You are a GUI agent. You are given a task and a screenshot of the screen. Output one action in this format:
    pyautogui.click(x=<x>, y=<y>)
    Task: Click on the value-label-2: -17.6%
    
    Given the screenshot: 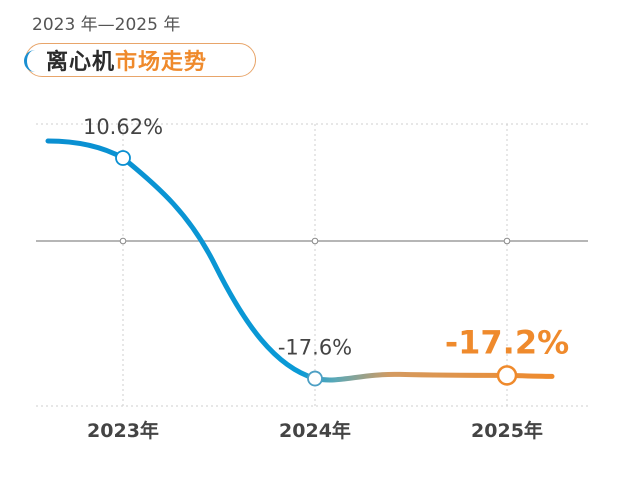 What is the action you would take?
    pyautogui.click(x=315, y=348)
    